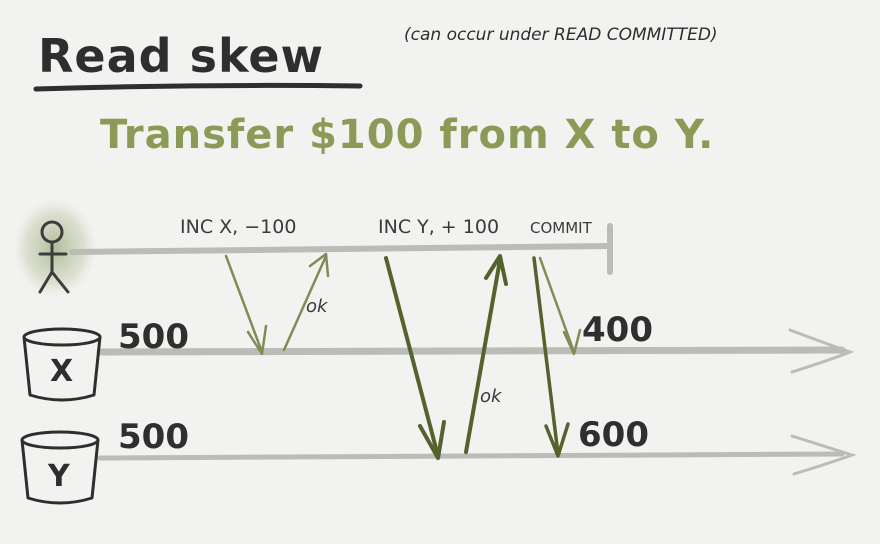  What do you see at coordinates (471, 456) in the screenshot?
I see `y-timeline` at bounding box center [471, 456].